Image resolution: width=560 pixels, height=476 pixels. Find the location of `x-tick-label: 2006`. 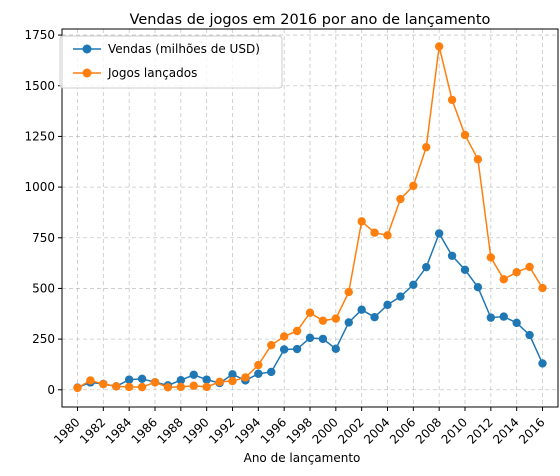

x-tick-label: 2006 is located at coordinates (402, 430).